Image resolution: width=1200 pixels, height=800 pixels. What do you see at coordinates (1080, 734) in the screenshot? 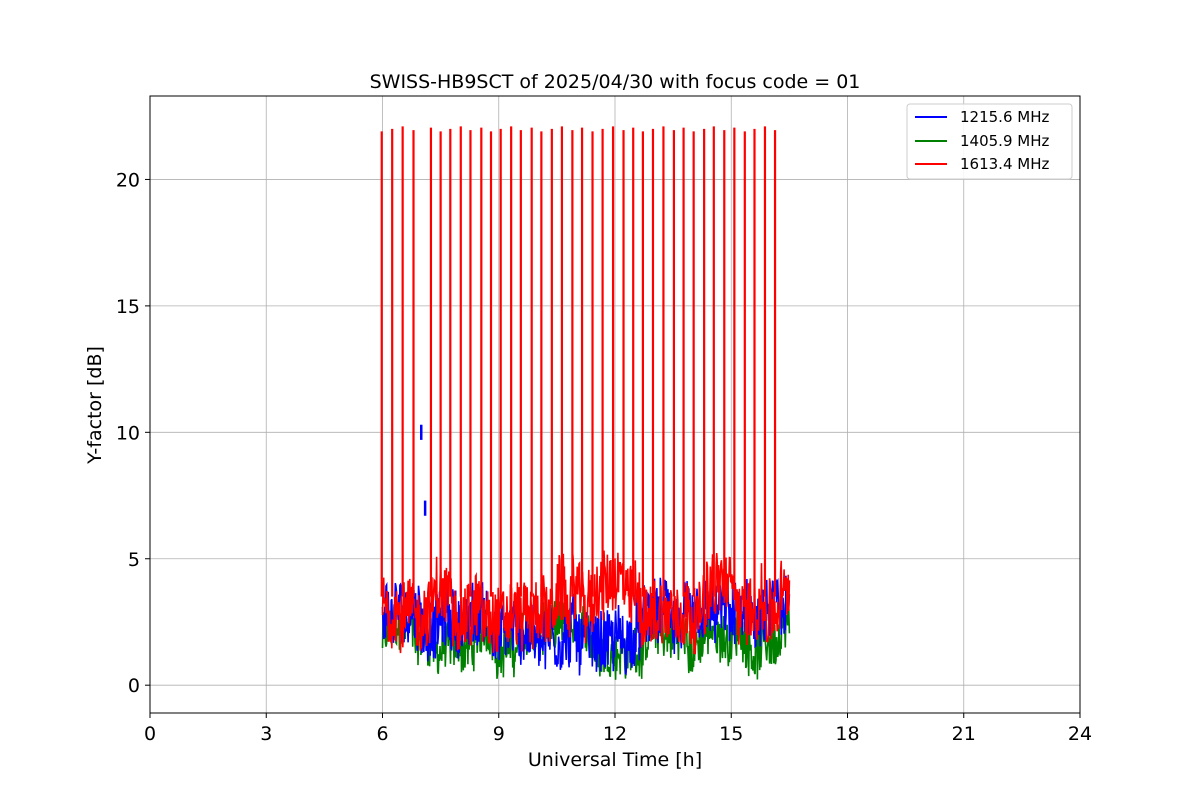
I see `x-tick-label: 24` at bounding box center [1080, 734].